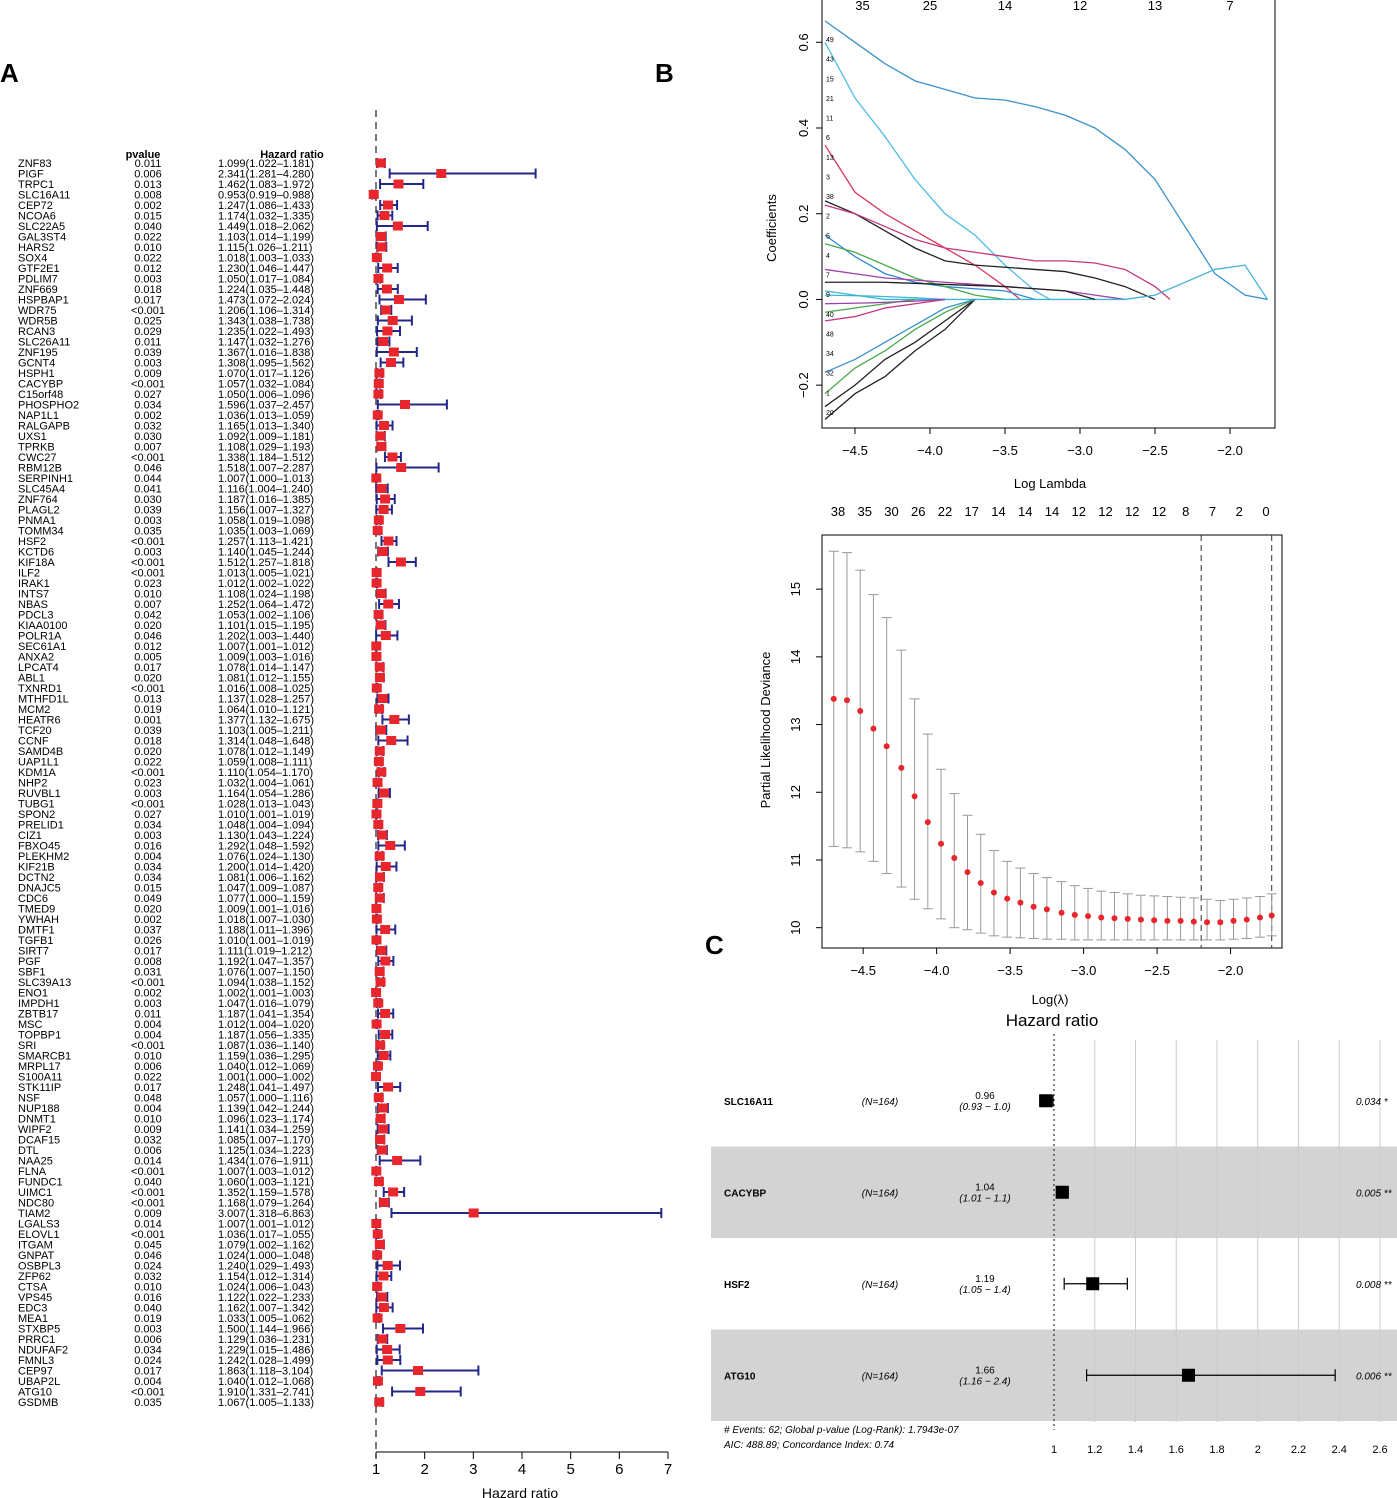 The width and height of the screenshot is (1397, 1498). Describe the element at coordinates (41, 532) in the screenshot. I see `gene-label: TOMM34` at that location.